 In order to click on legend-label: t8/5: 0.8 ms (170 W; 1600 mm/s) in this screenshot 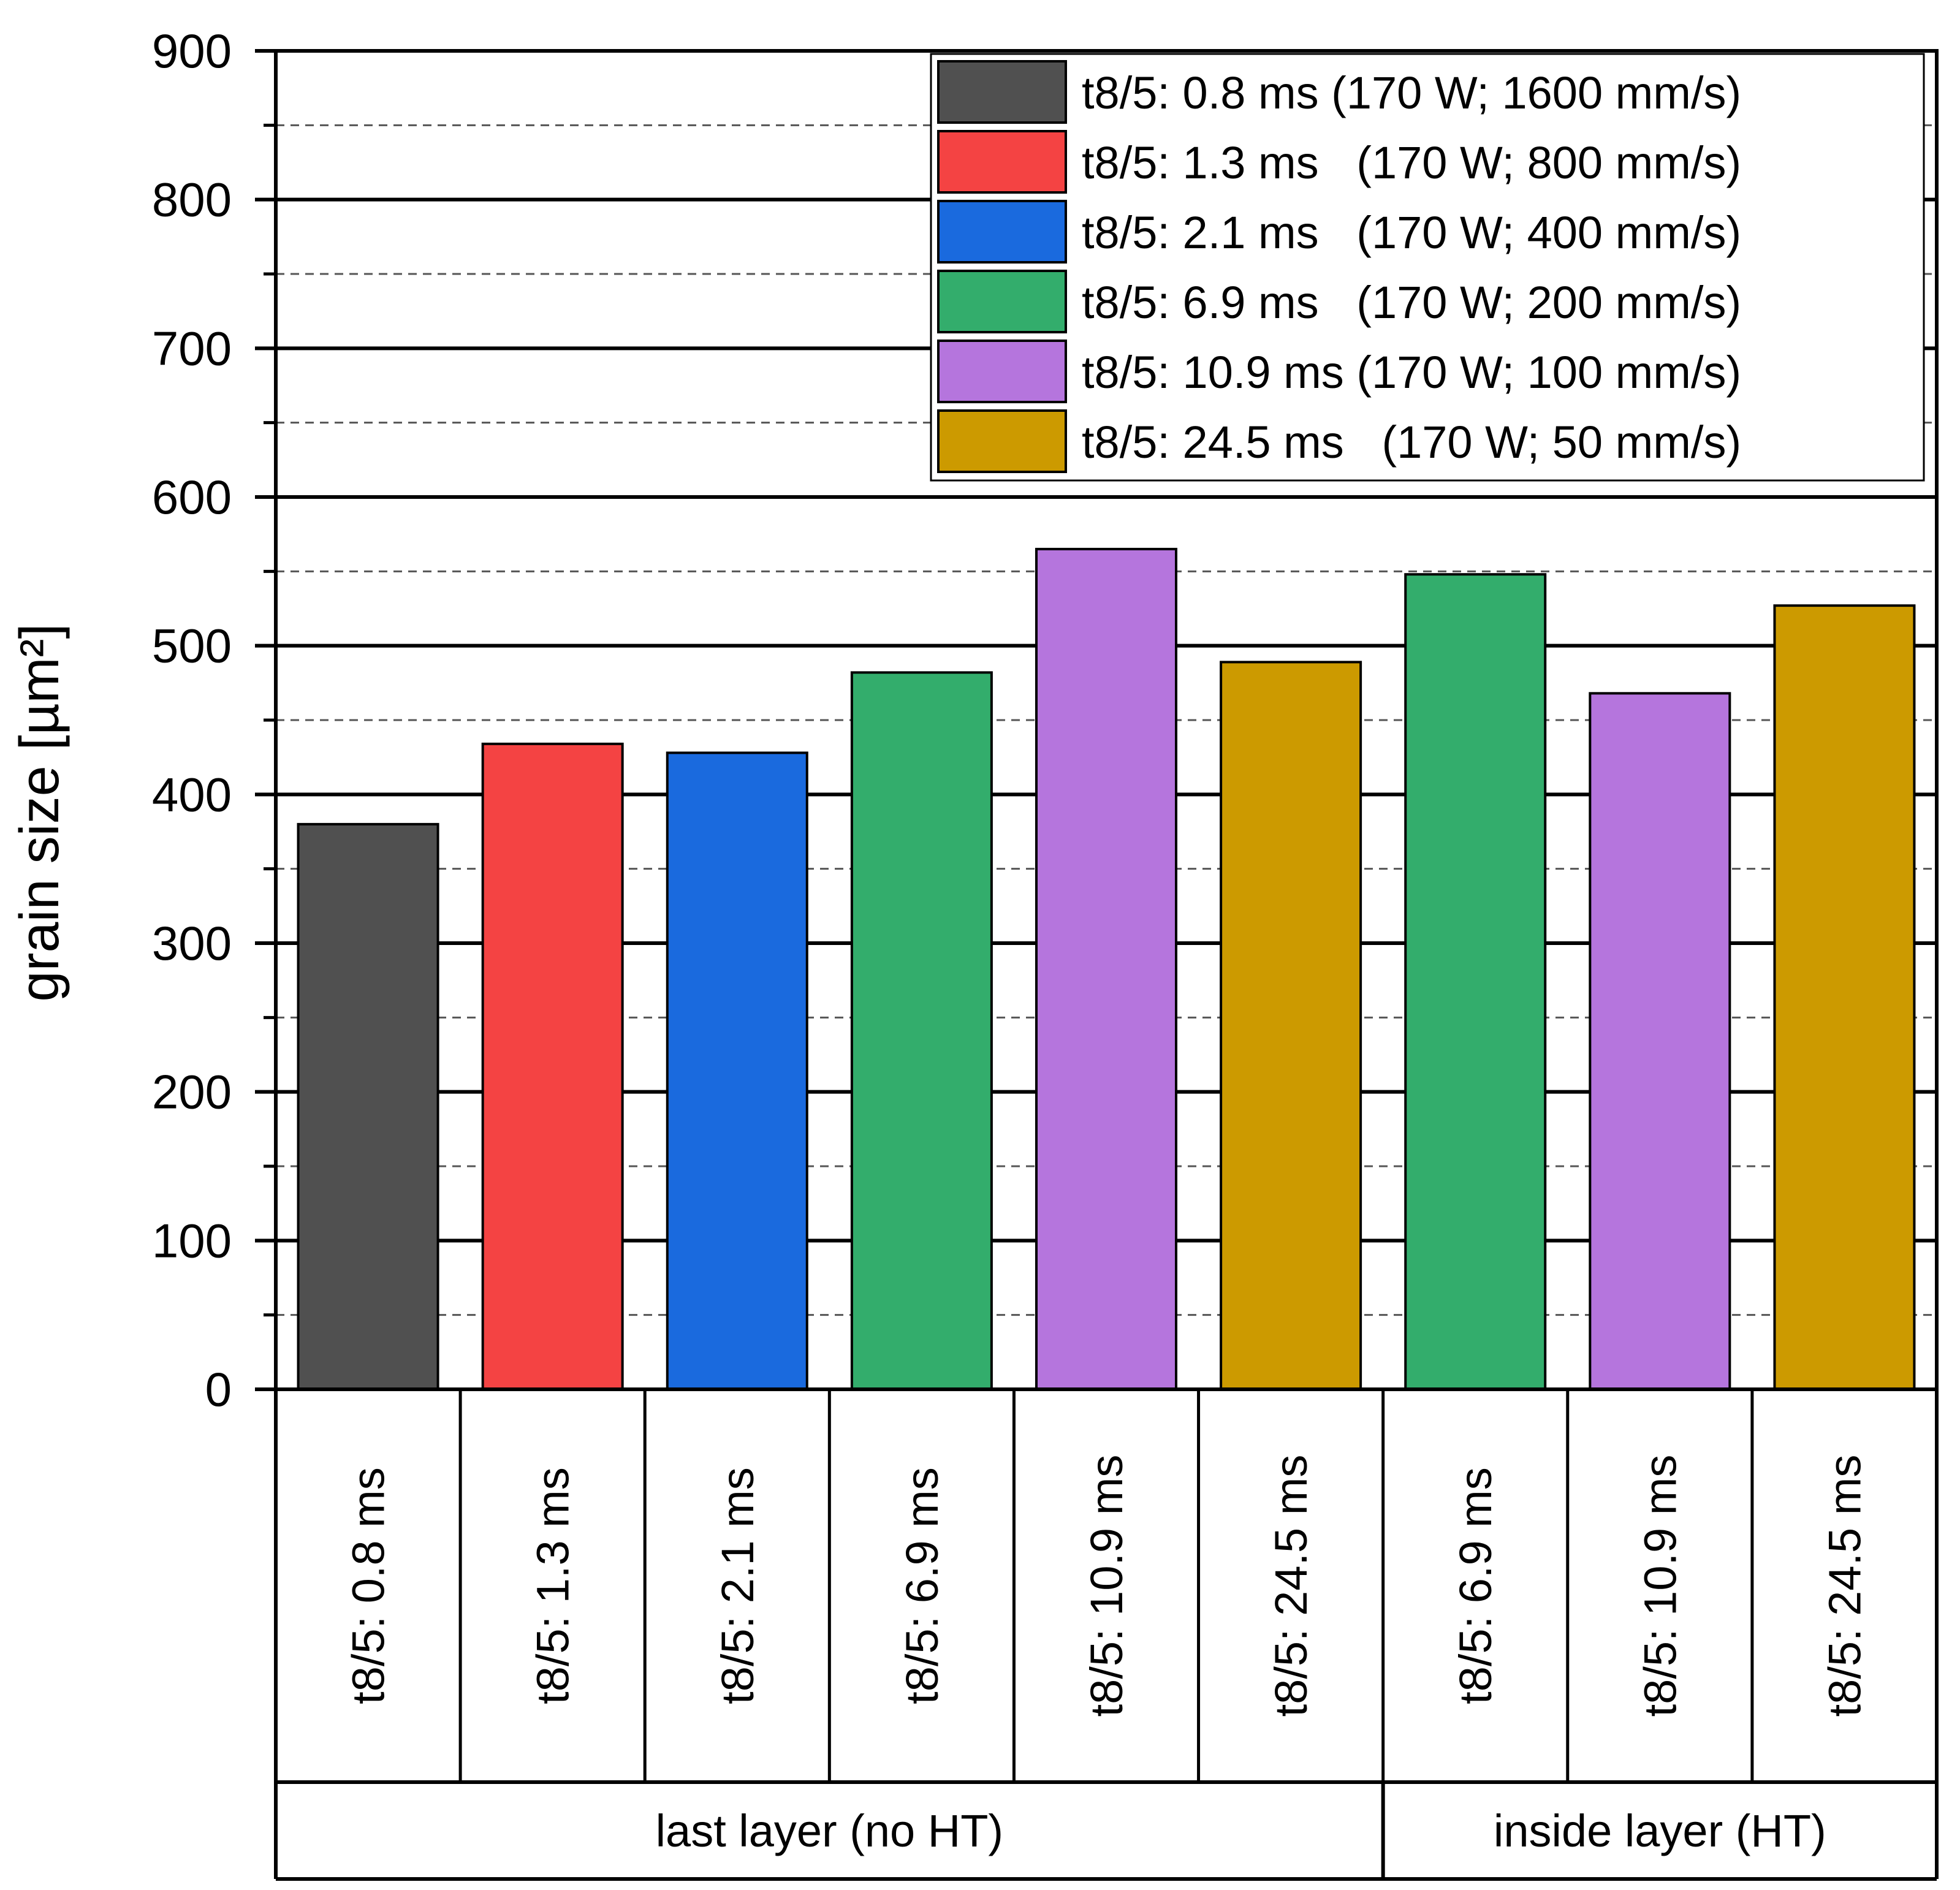, I will do `click(1411, 92)`.